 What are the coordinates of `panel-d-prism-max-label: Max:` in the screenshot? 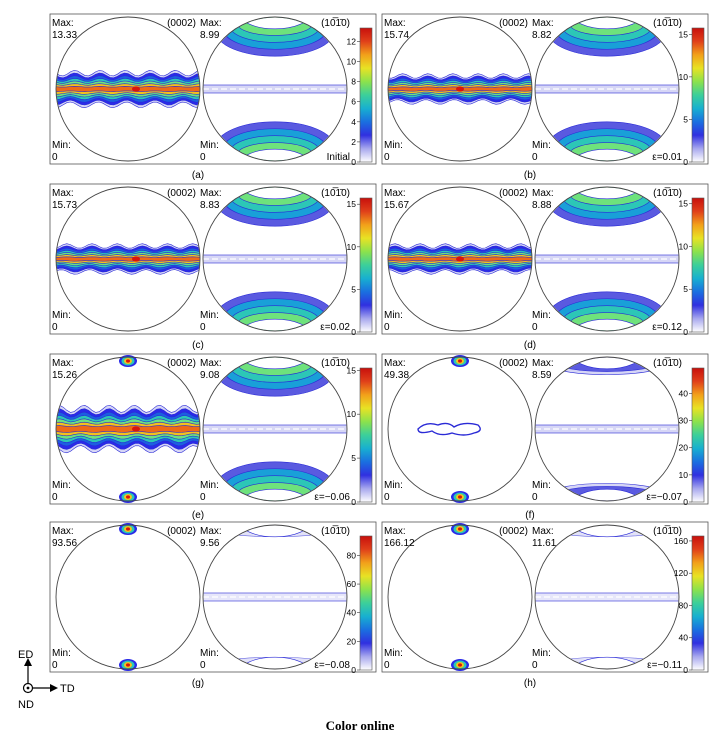 It's located at (543, 193).